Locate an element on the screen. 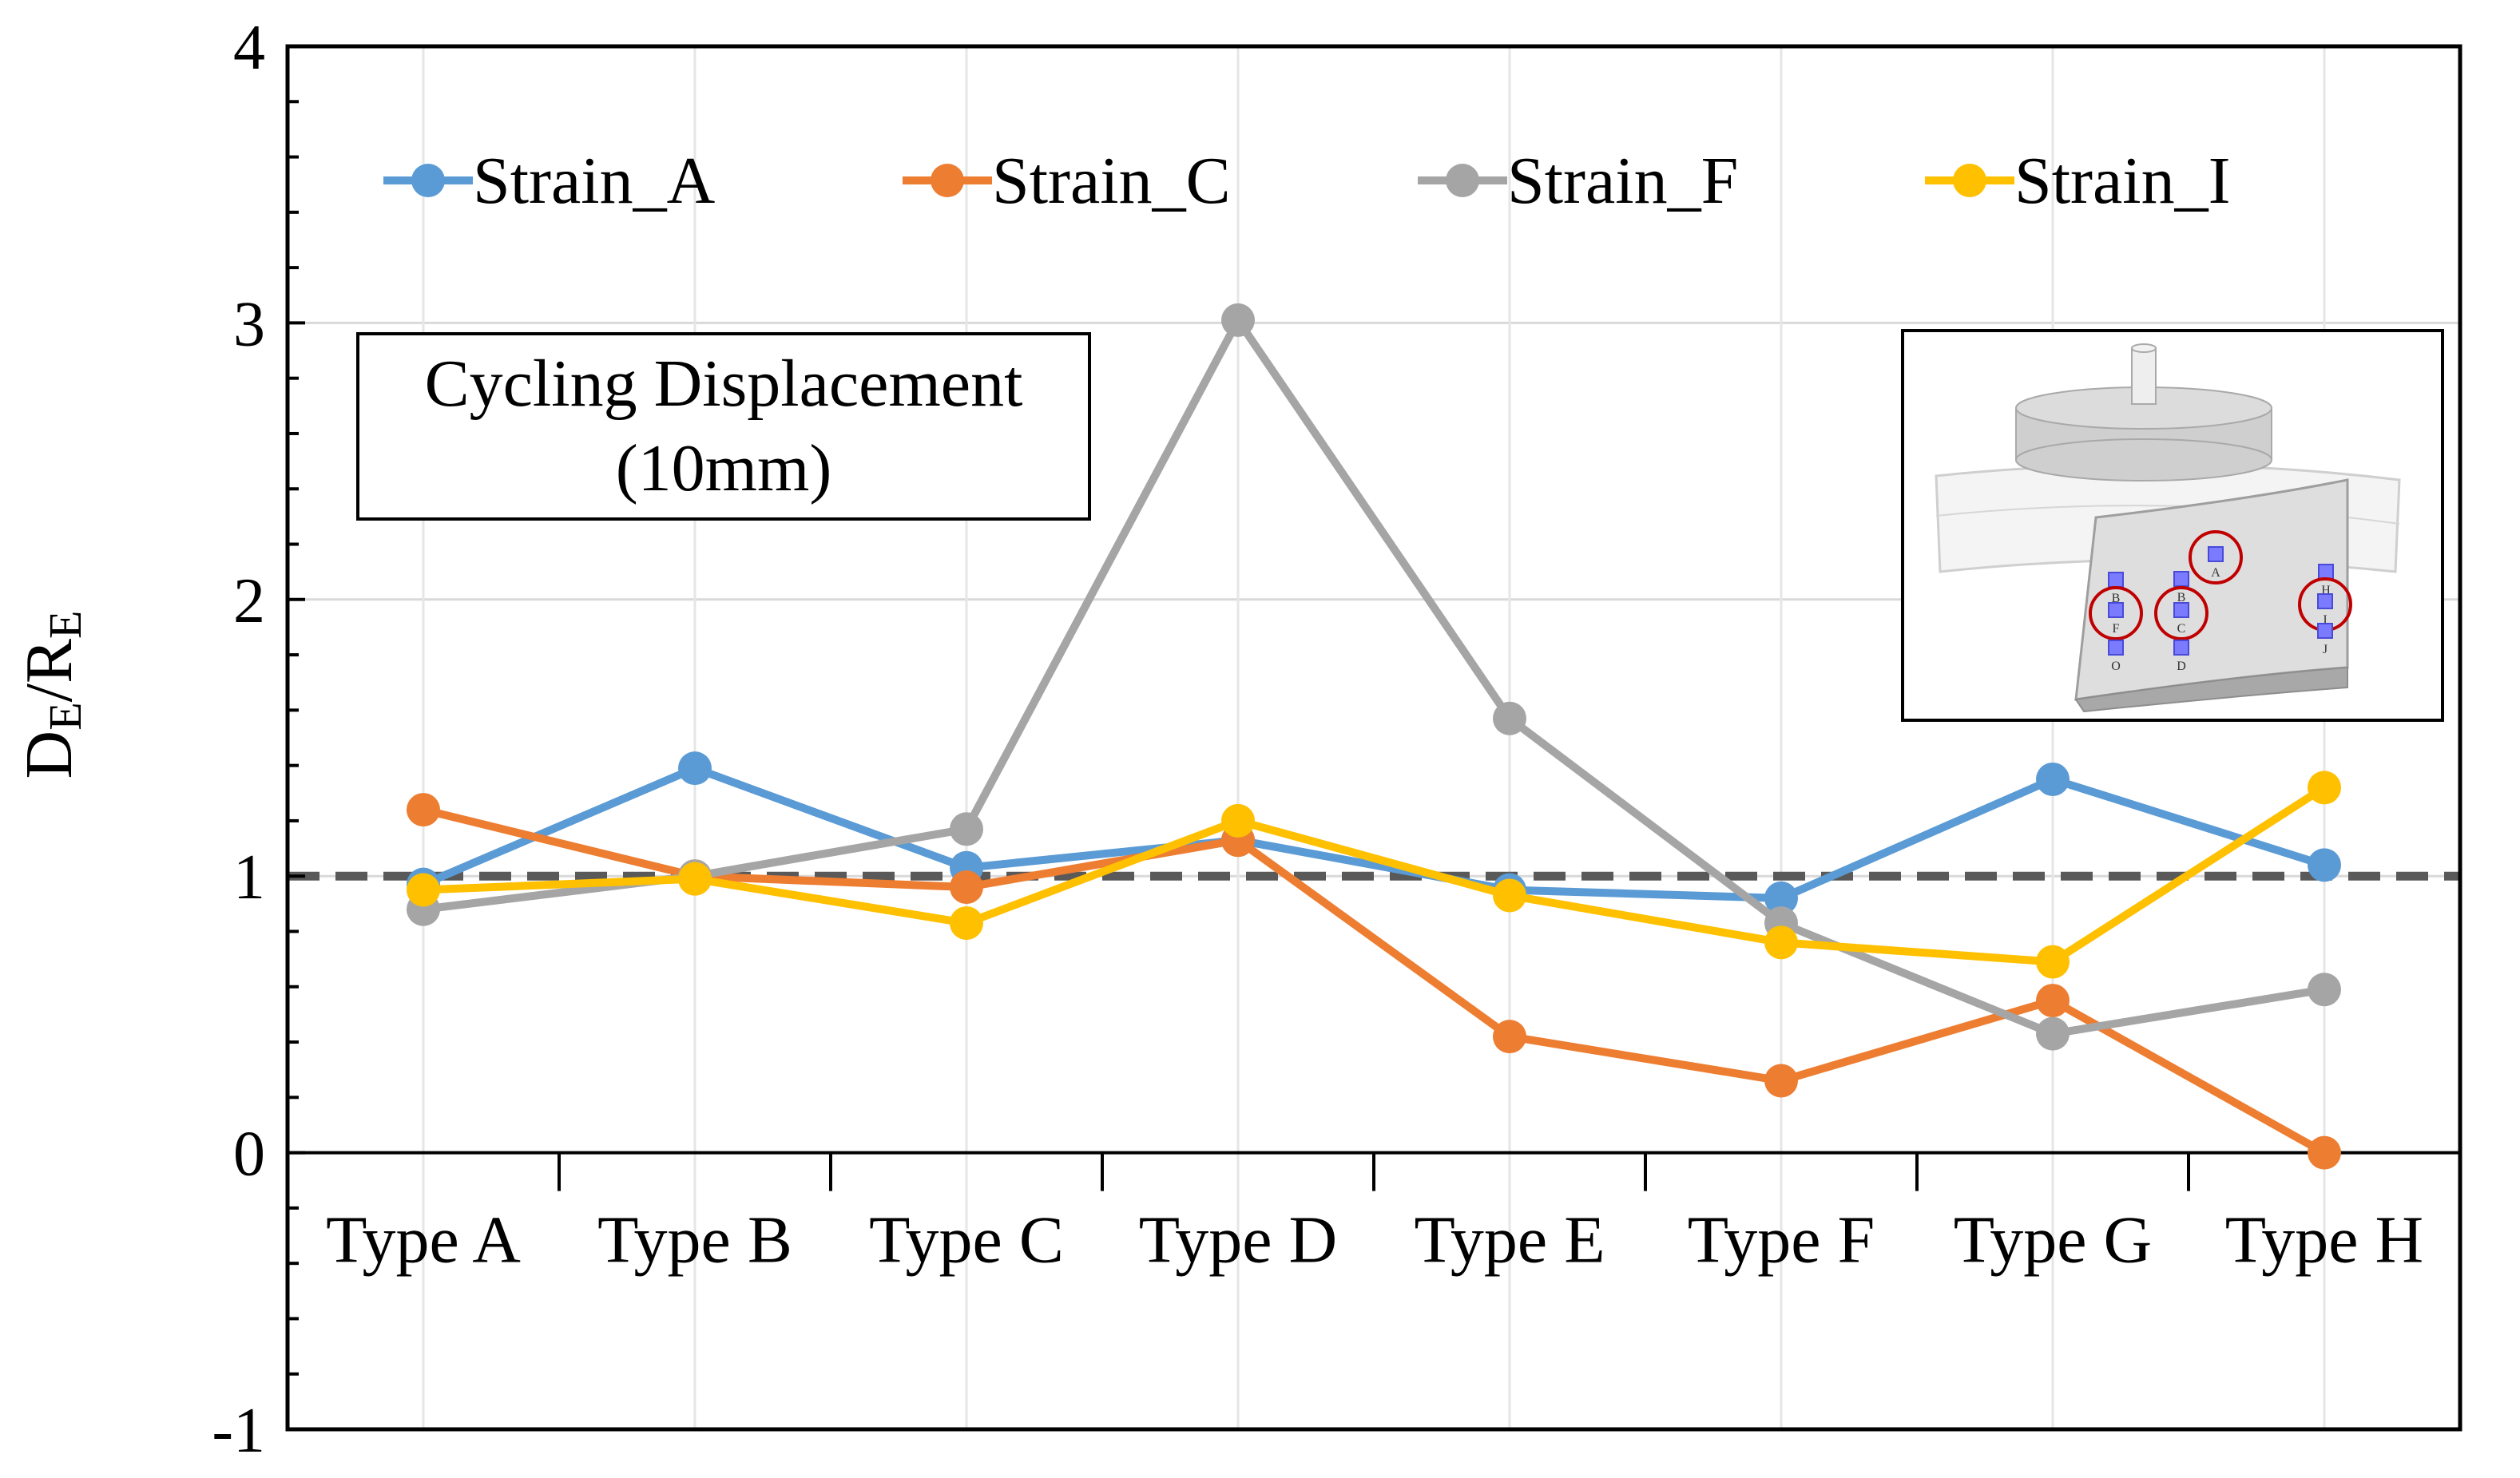 This screenshot has height=1478, width=2520. x-tick-label: Type E is located at coordinates (1509, 1240).